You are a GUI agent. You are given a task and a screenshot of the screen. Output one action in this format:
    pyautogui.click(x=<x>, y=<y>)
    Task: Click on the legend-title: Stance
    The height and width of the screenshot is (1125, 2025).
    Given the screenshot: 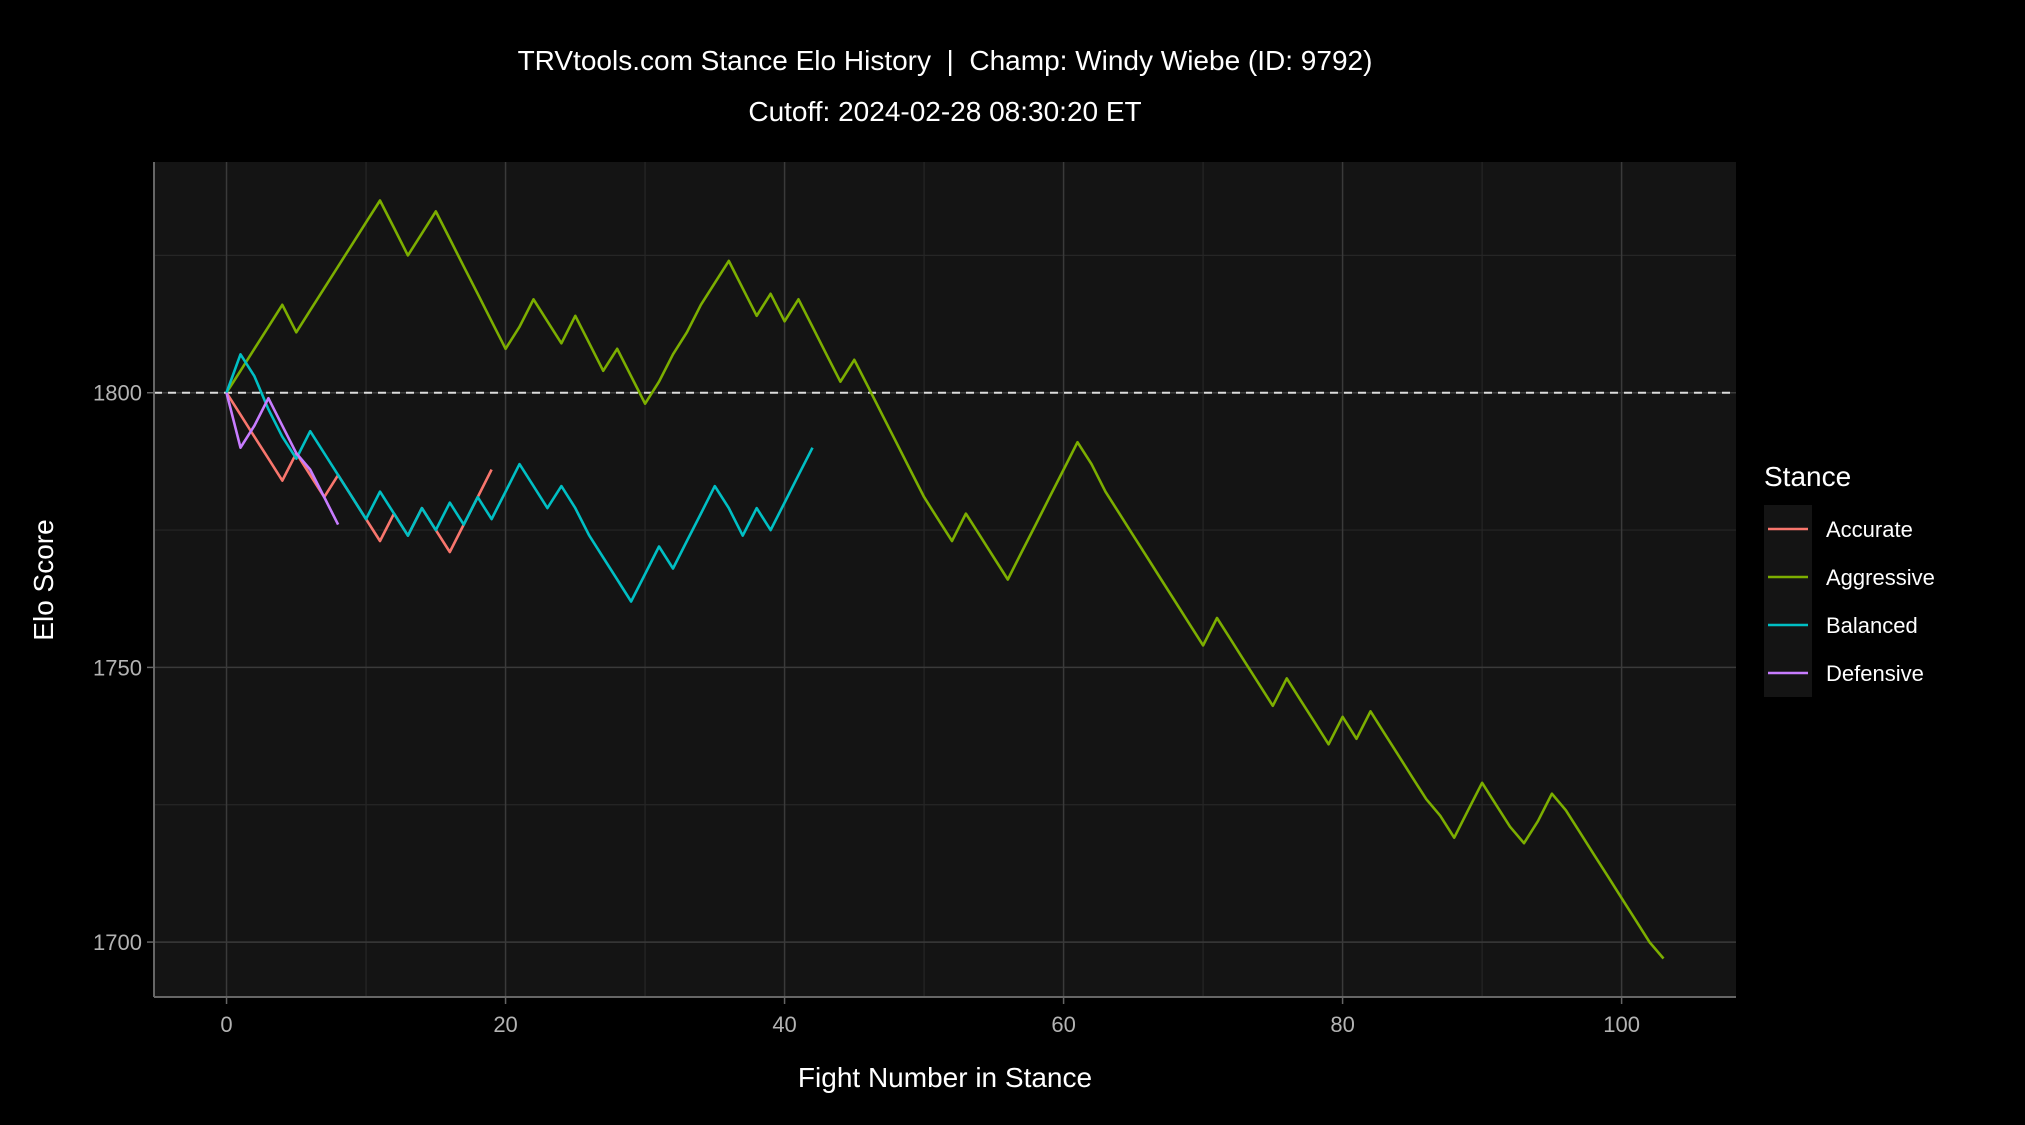 What is the action you would take?
    pyautogui.click(x=1807, y=476)
    